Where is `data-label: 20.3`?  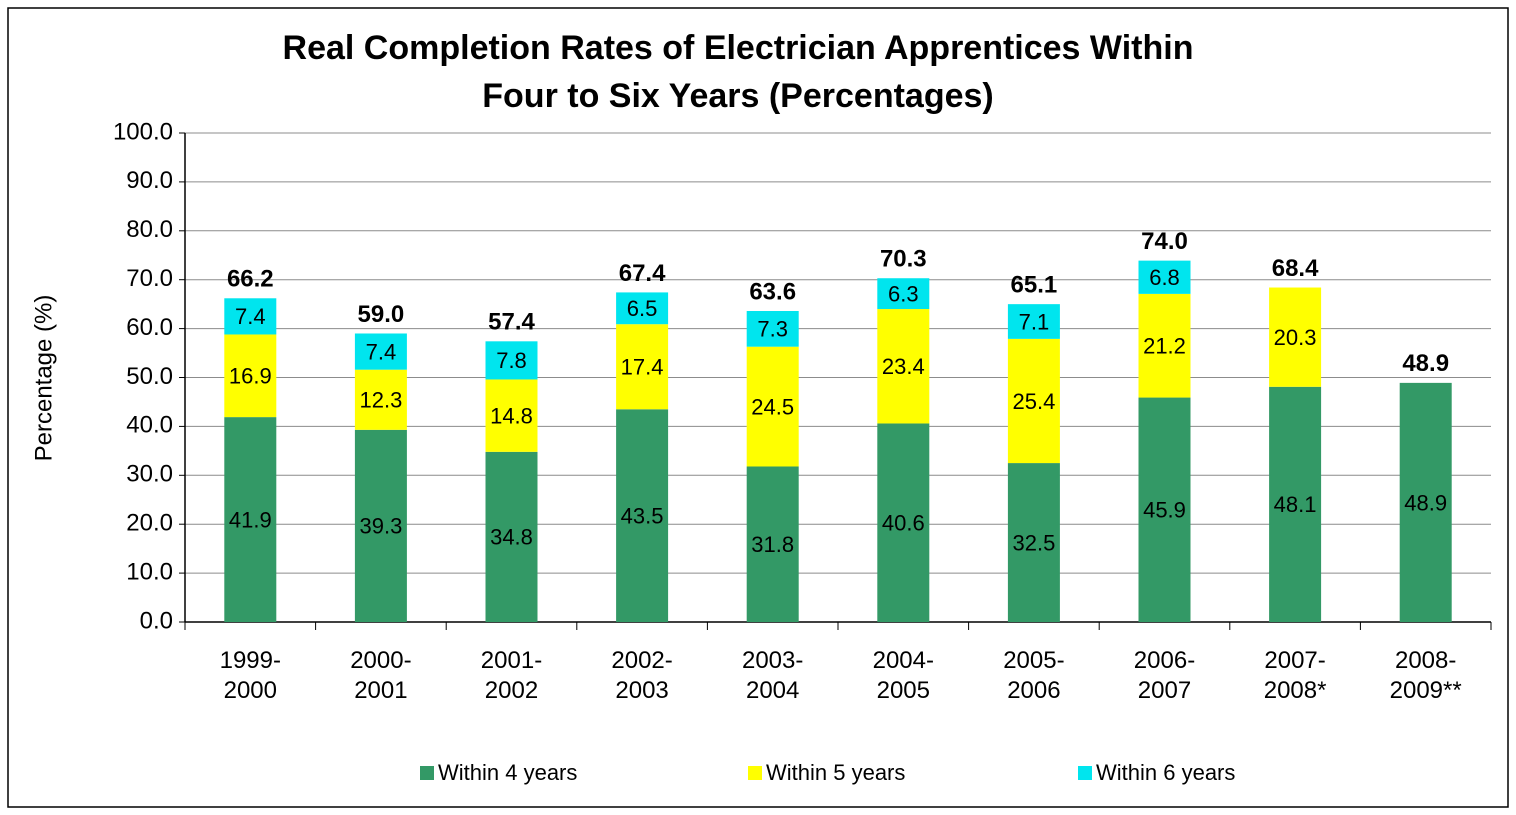
data-label: 20.3 is located at coordinates (1295, 337).